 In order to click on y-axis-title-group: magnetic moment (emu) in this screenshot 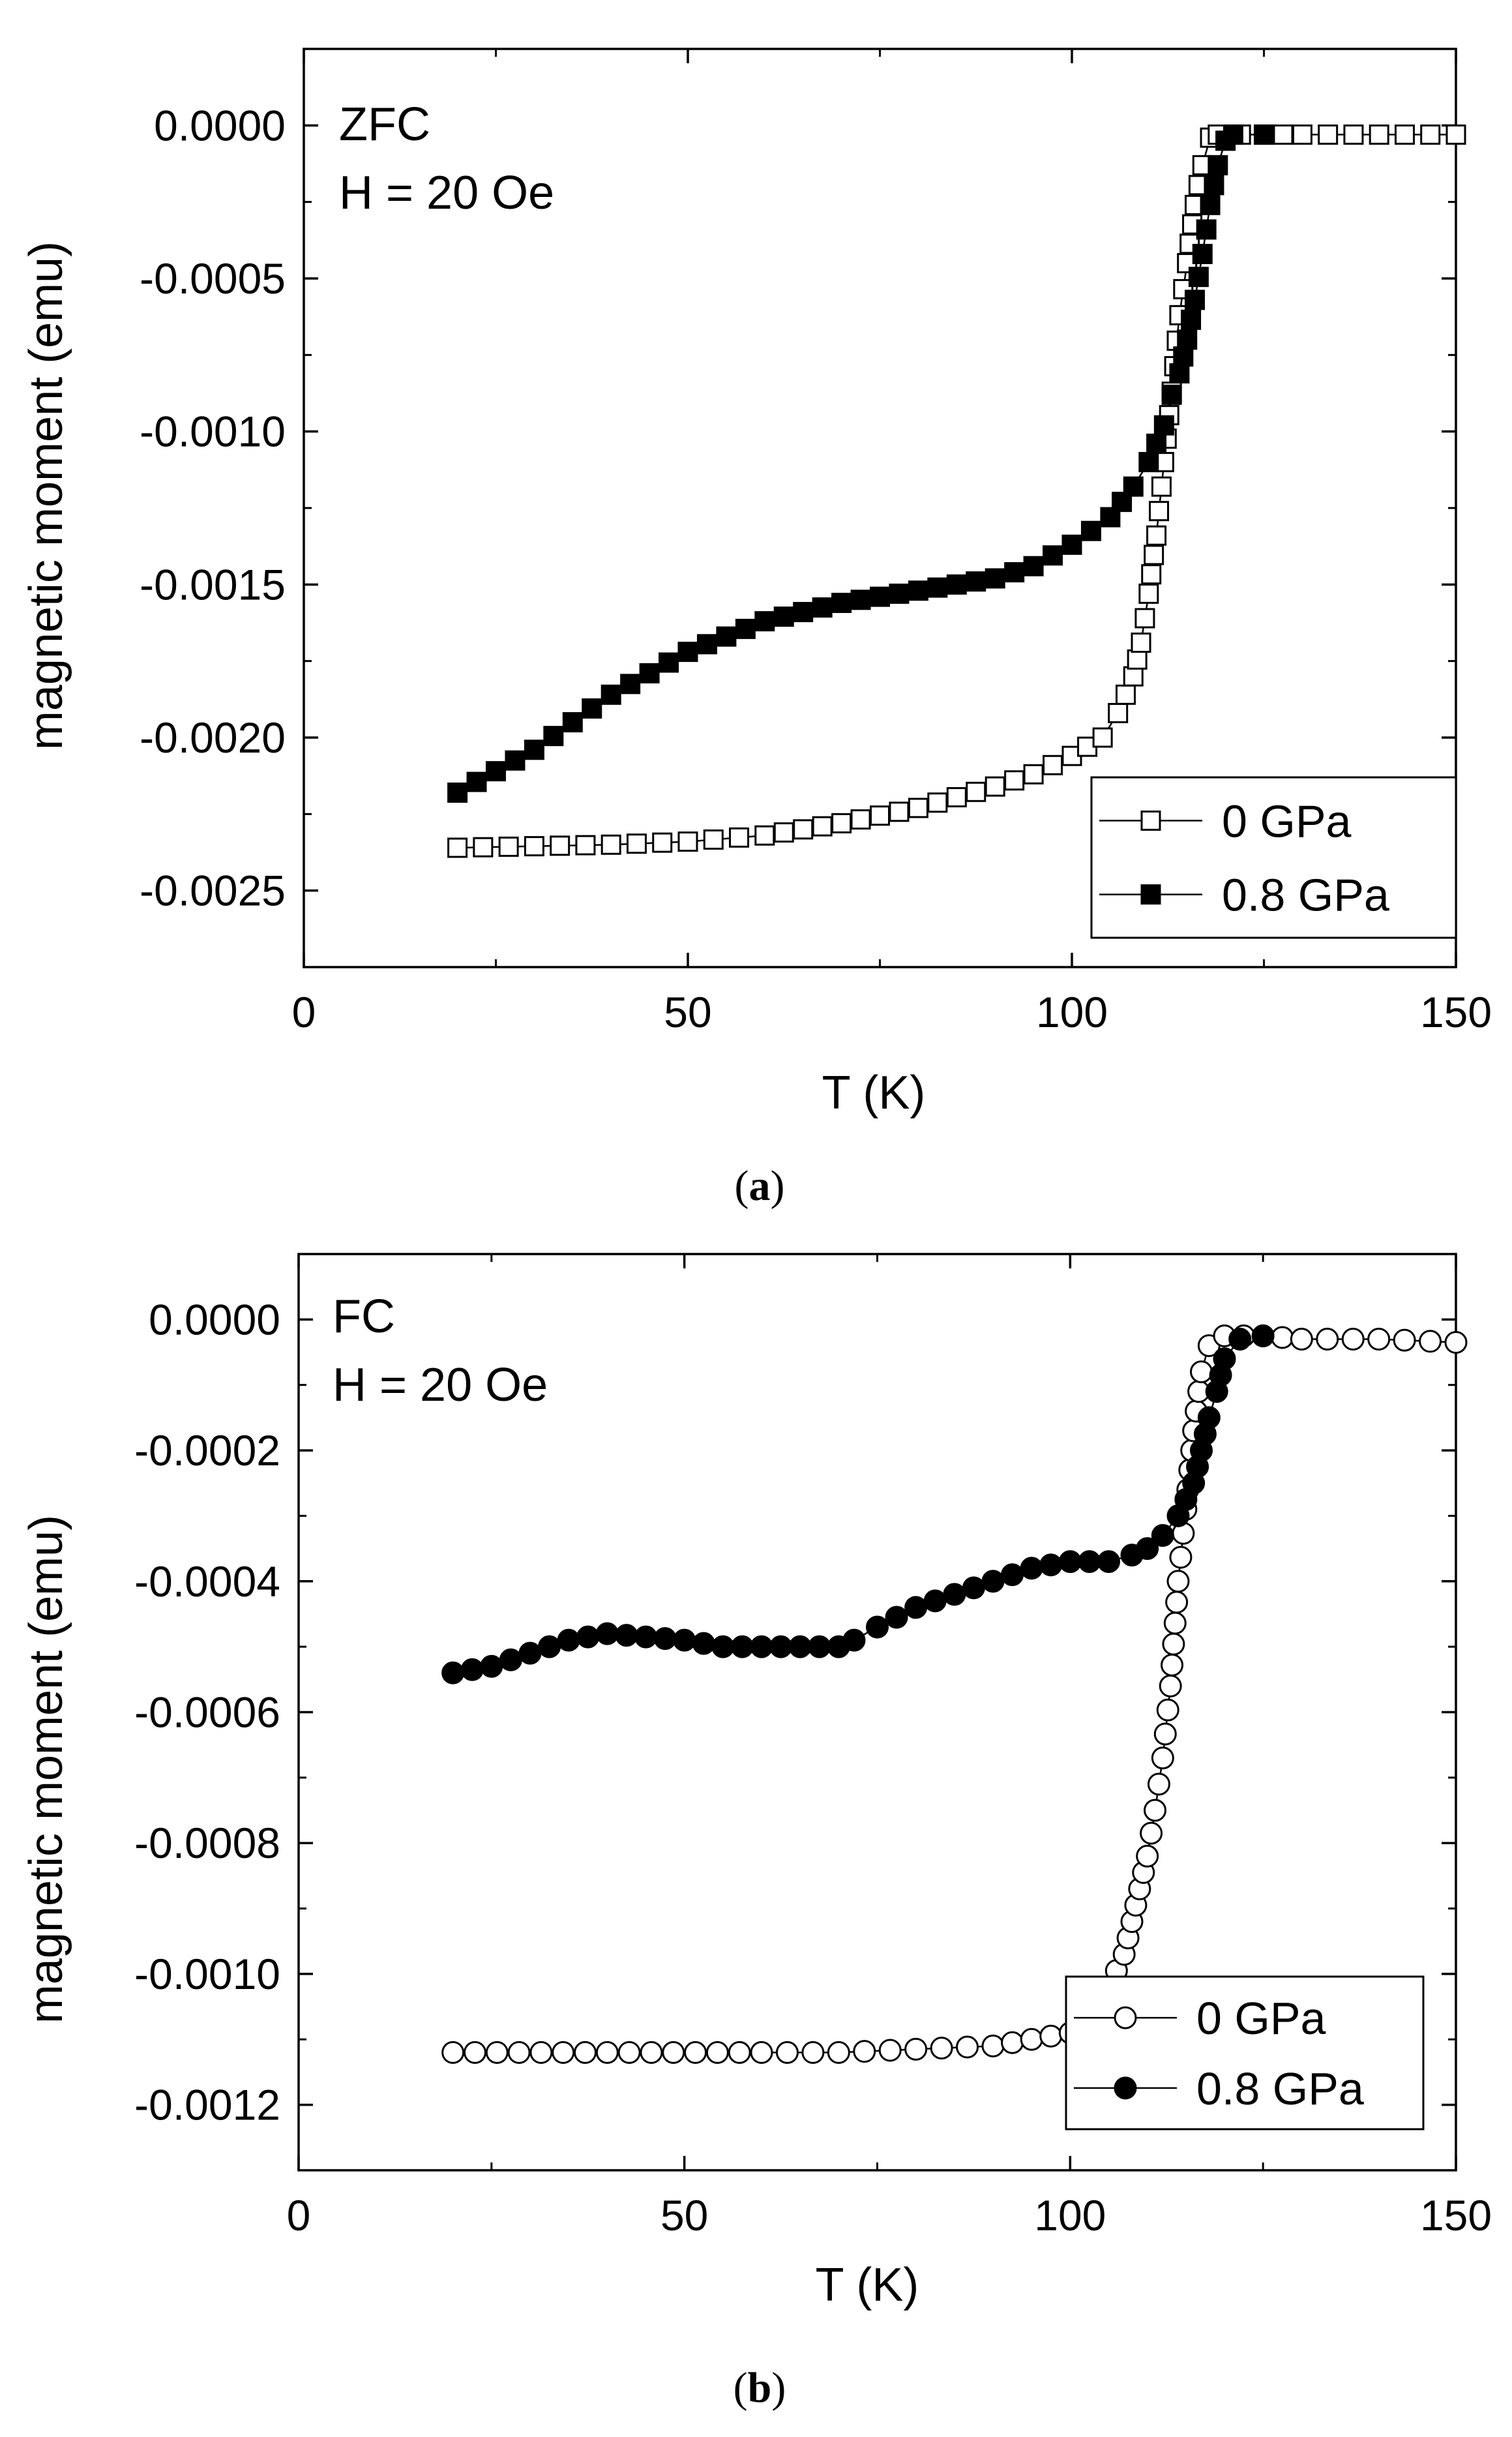, I will do `click(46, 495)`.